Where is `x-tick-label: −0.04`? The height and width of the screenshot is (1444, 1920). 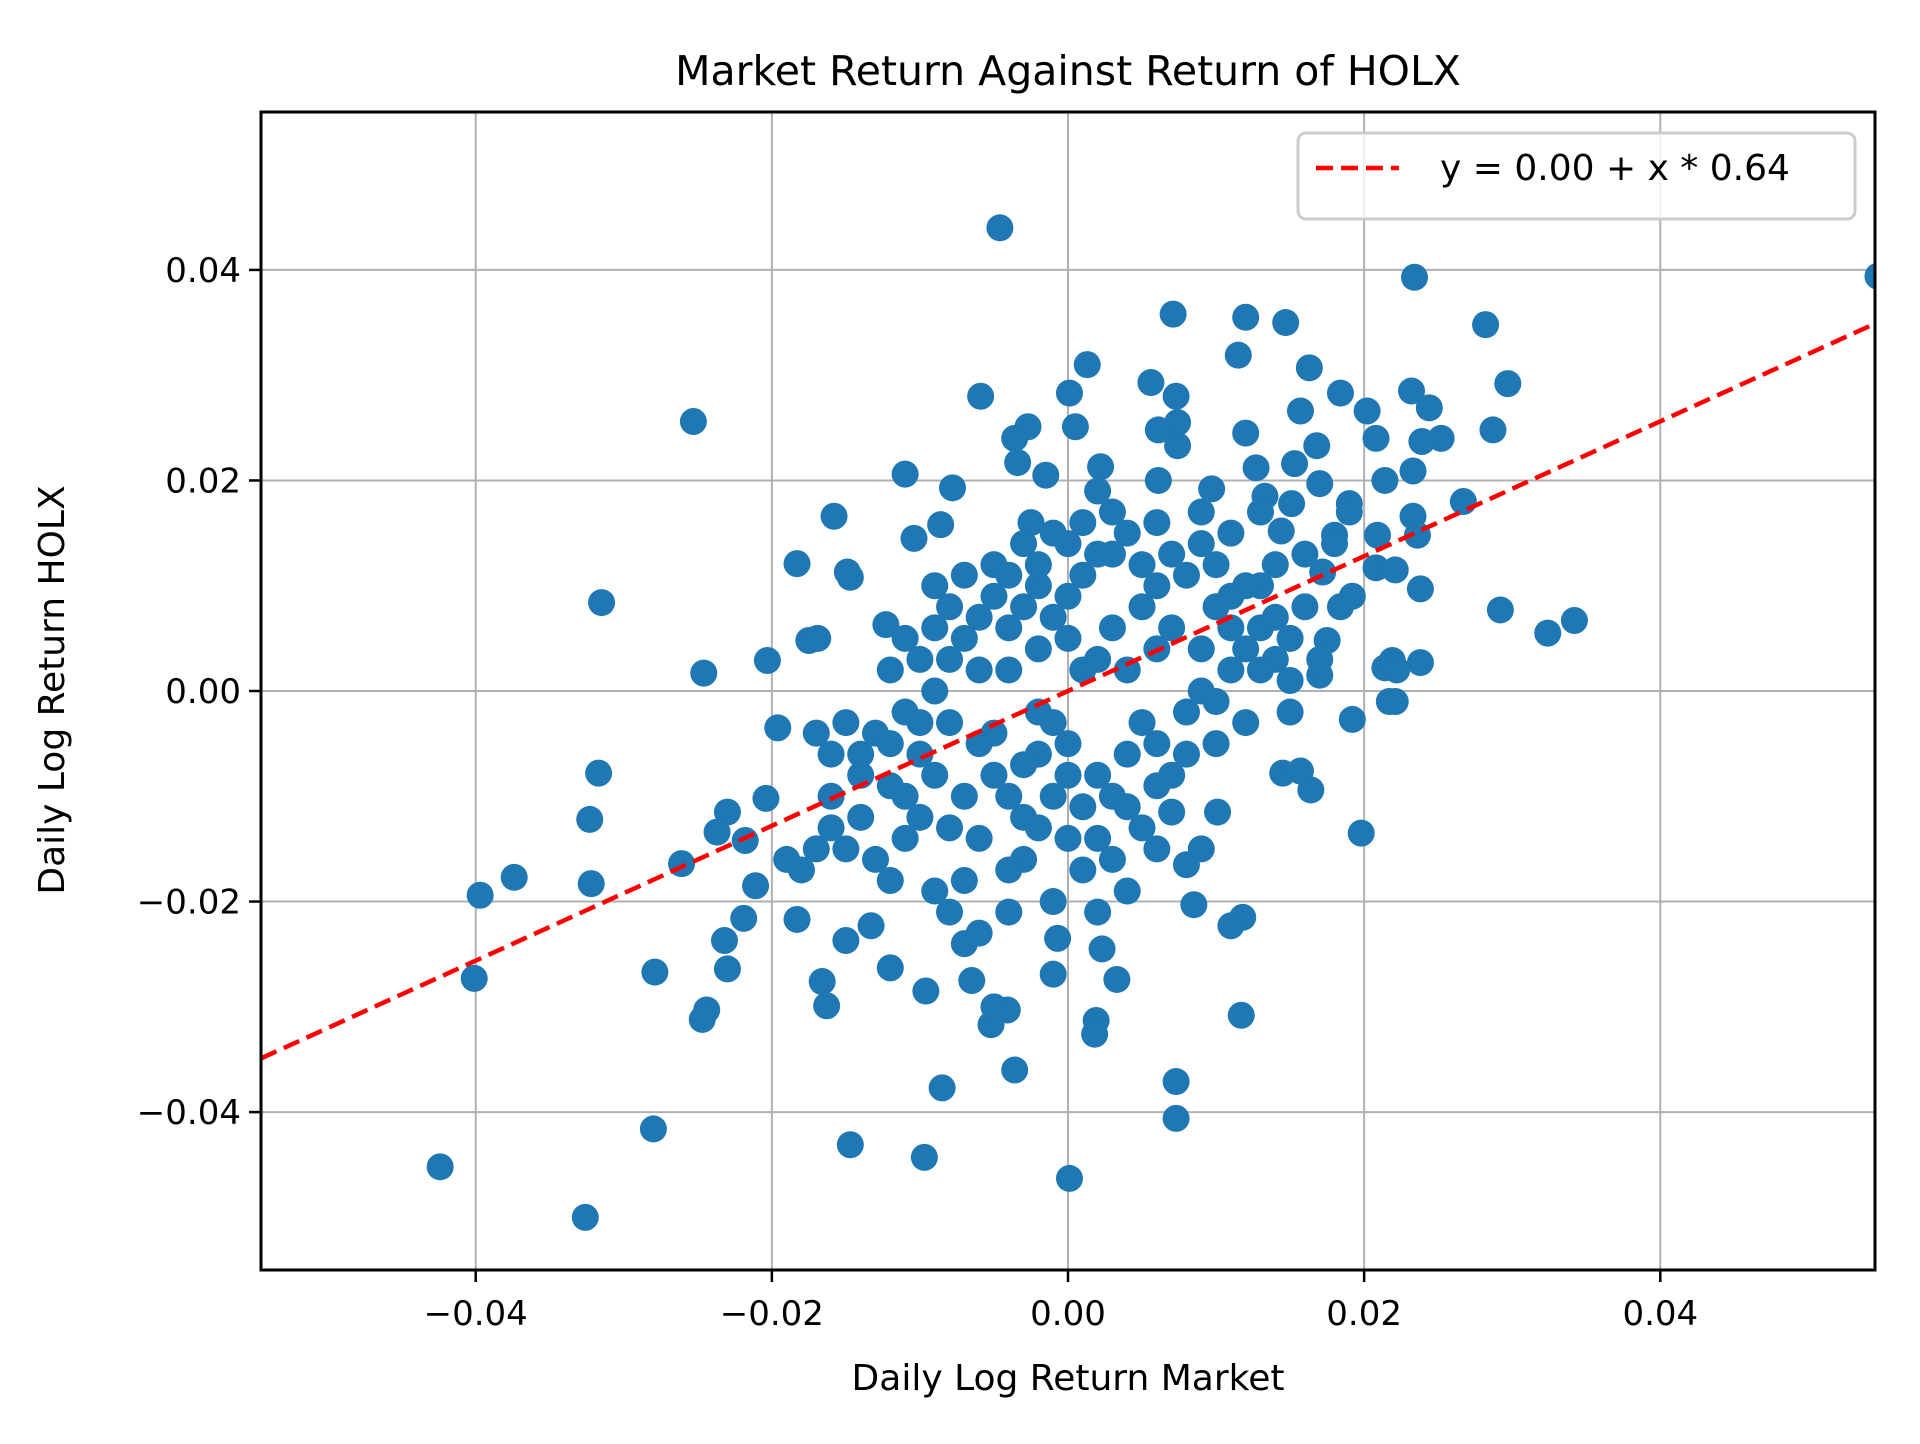
x-tick-label: −0.04 is located at coordinates (476, 1314).